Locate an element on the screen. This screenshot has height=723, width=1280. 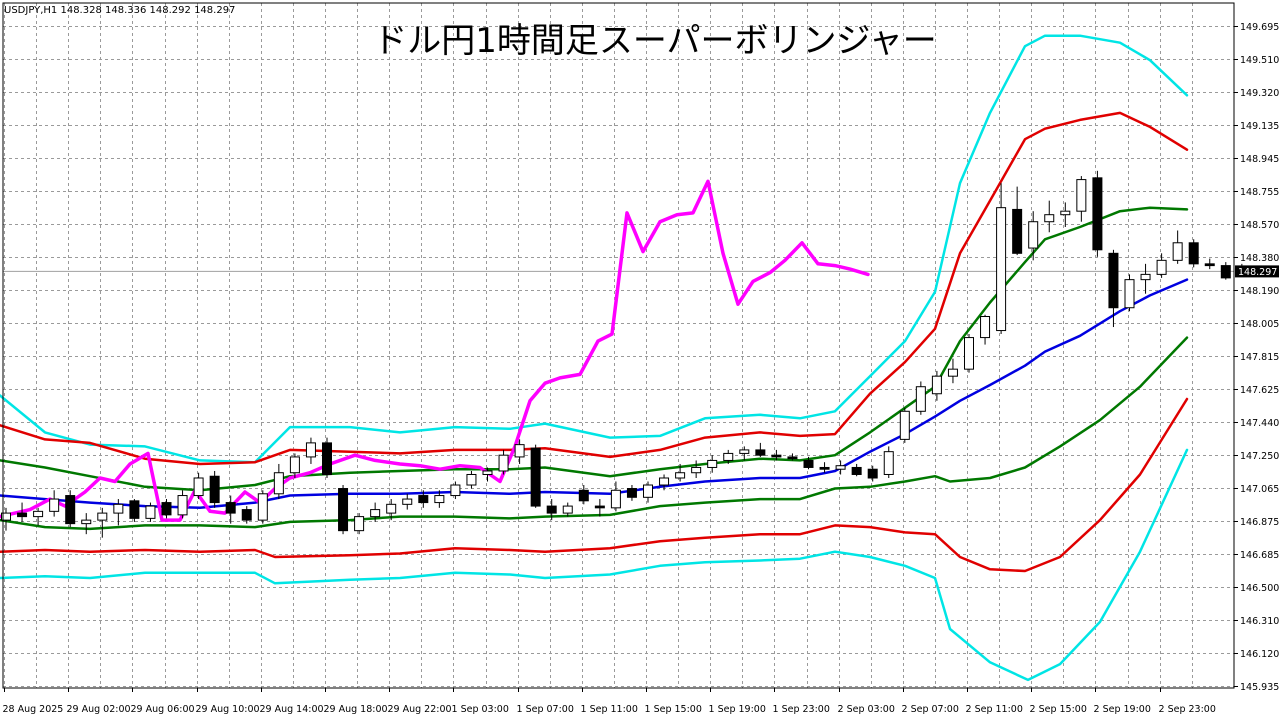
current-price-tag-label: 148.297 is located at coordinates (1257, 272).